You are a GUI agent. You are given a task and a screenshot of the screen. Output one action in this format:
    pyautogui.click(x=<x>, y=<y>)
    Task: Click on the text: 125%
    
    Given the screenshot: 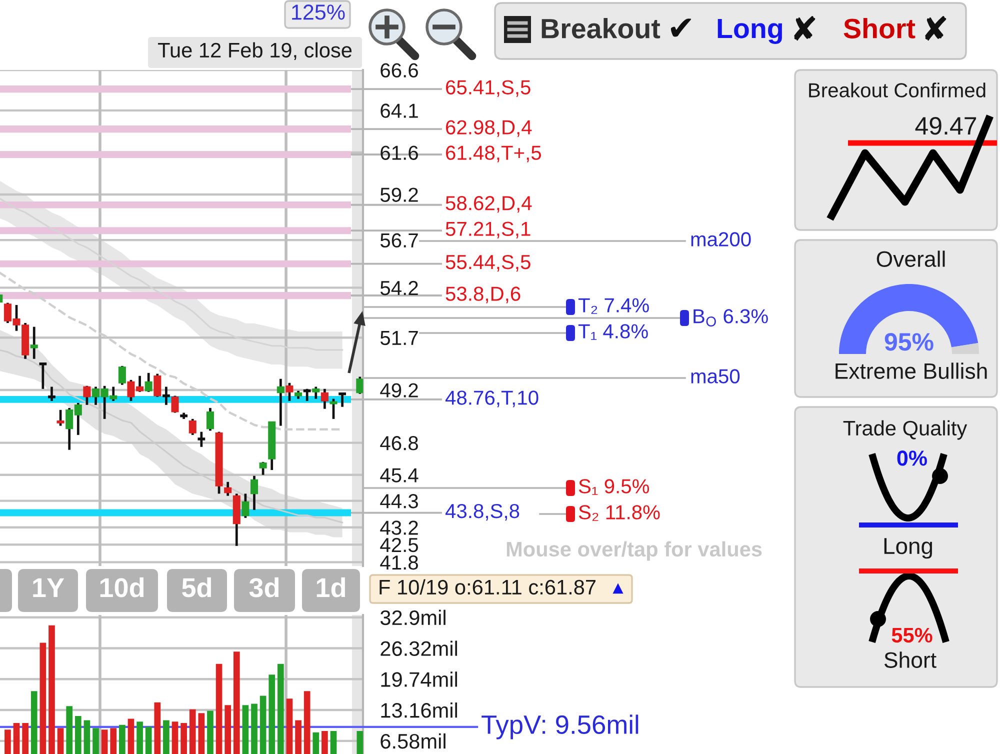 What is the action you would take?
    pyautogui.click(x=318, y=12)
    